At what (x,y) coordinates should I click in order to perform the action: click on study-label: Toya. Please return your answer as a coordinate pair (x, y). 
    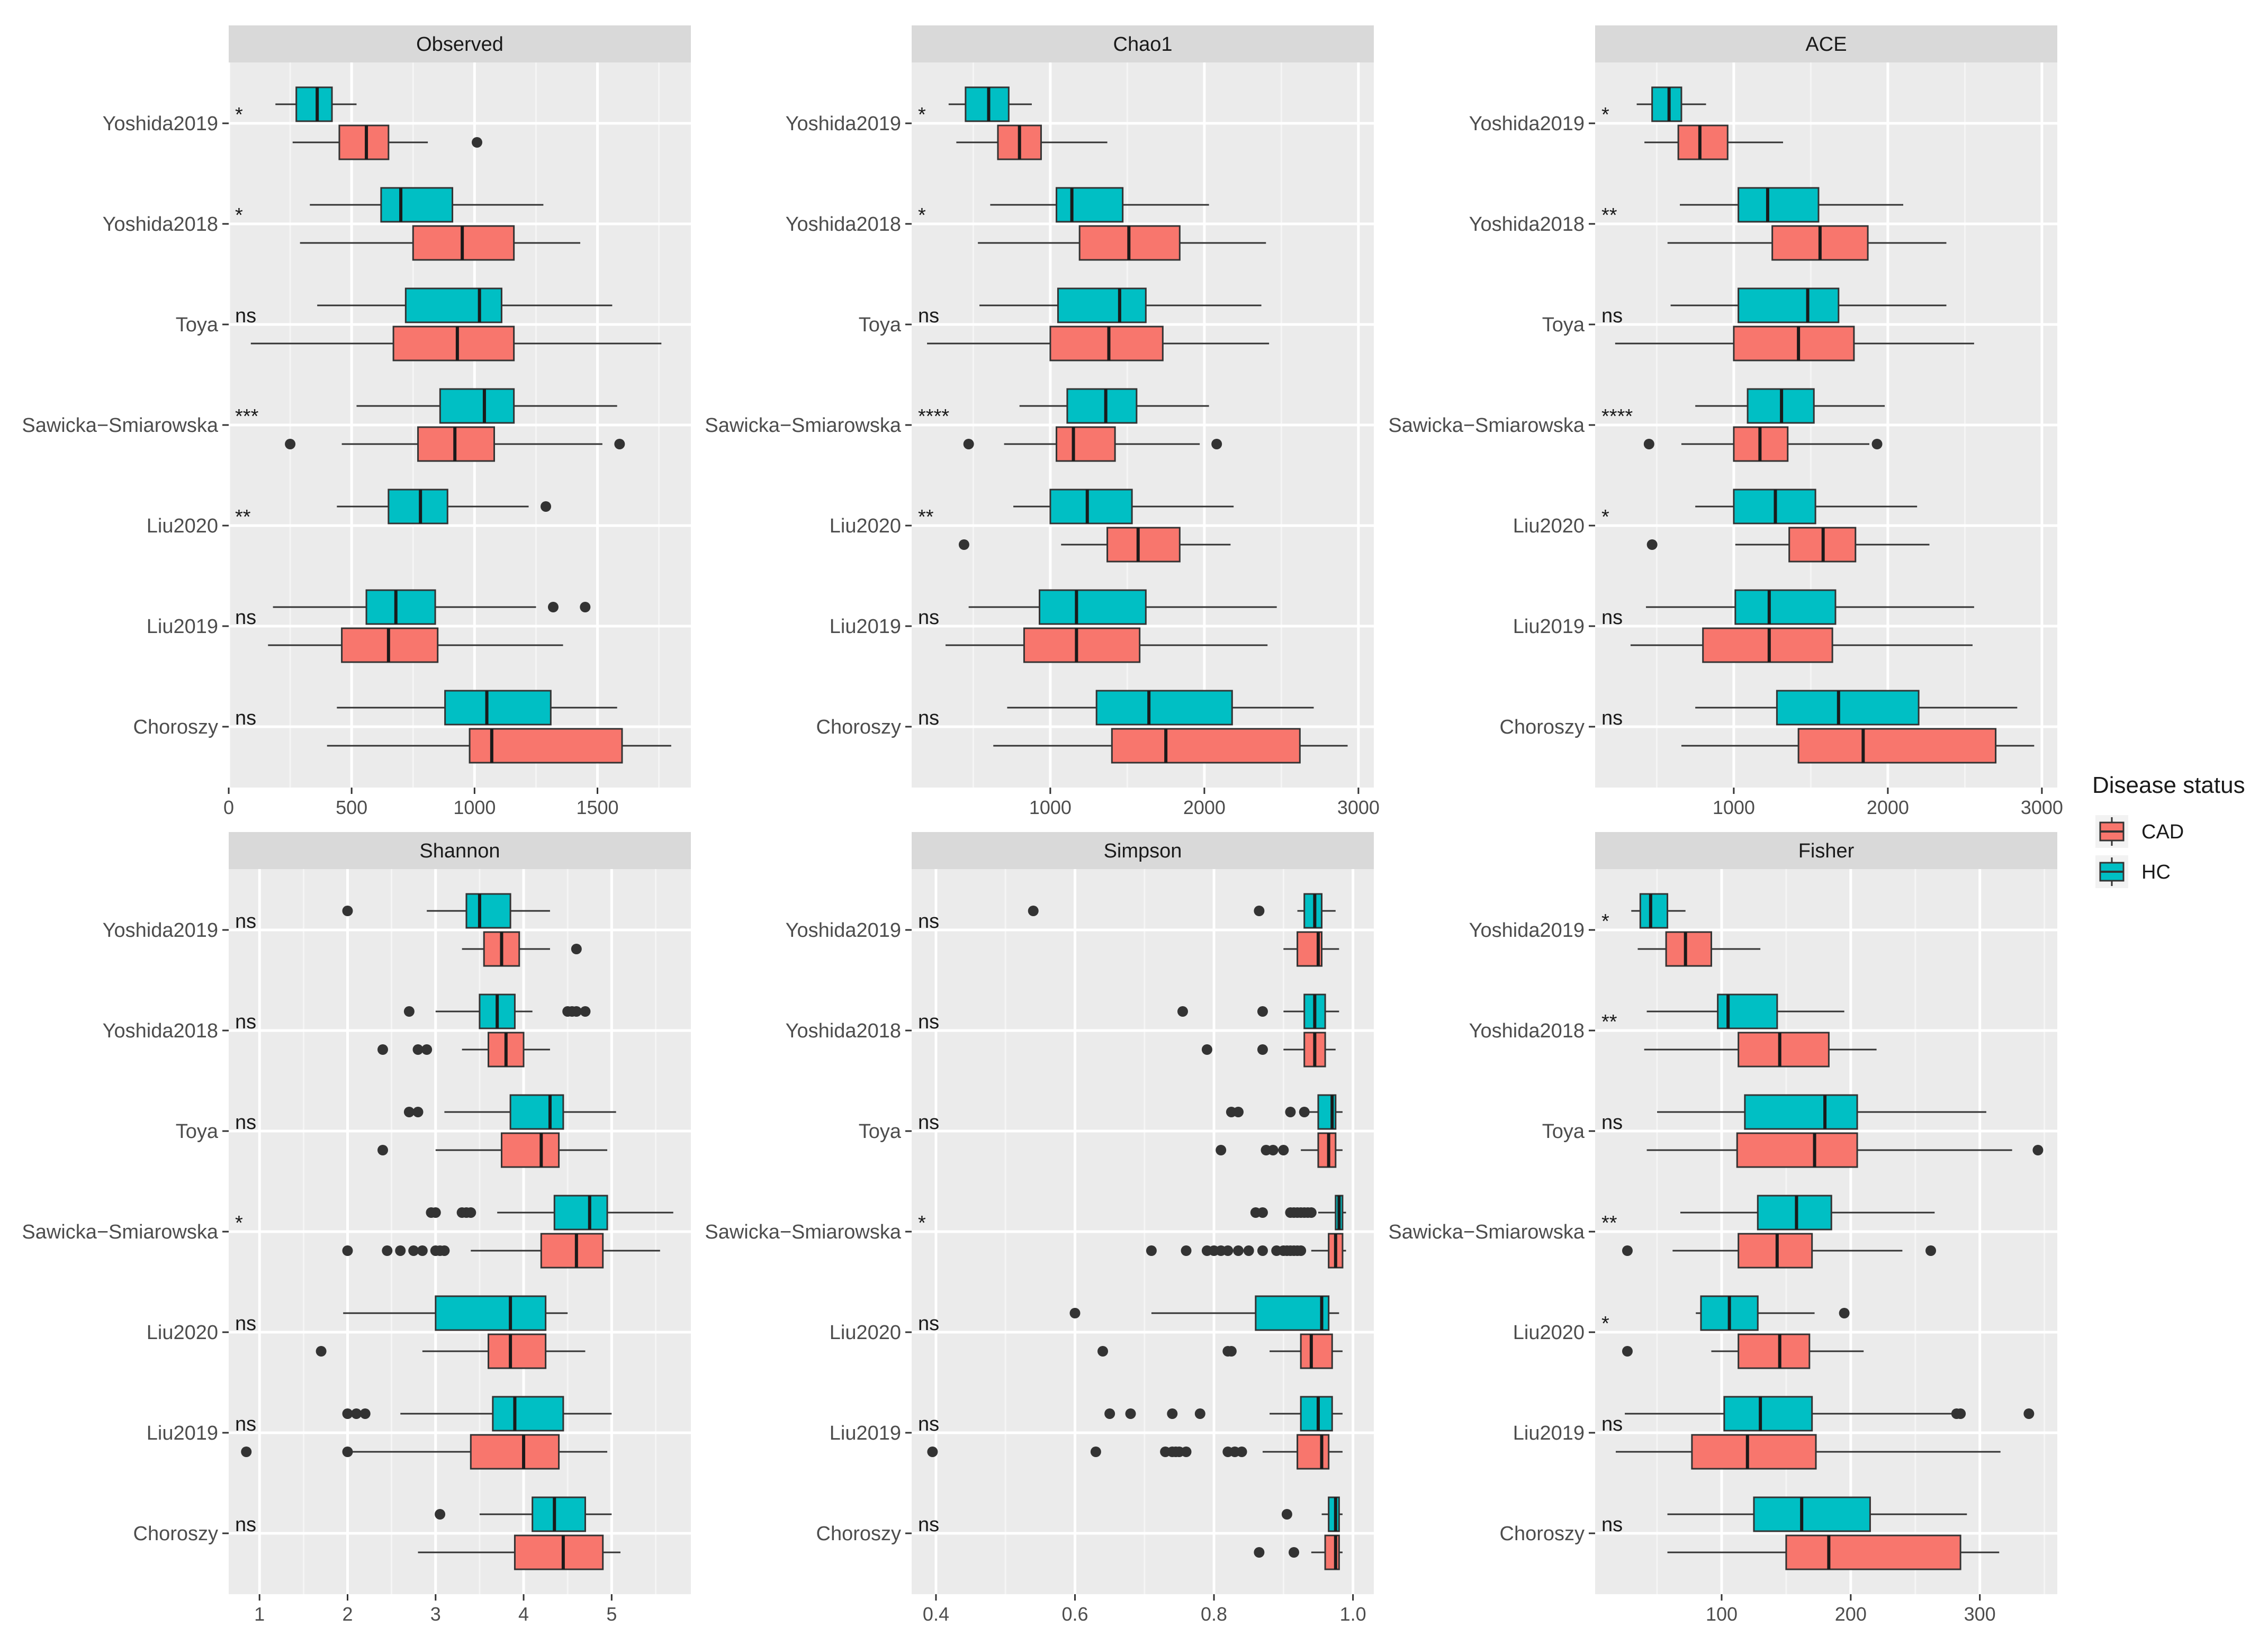
    Looking at the image, I should click on (1563, 325).